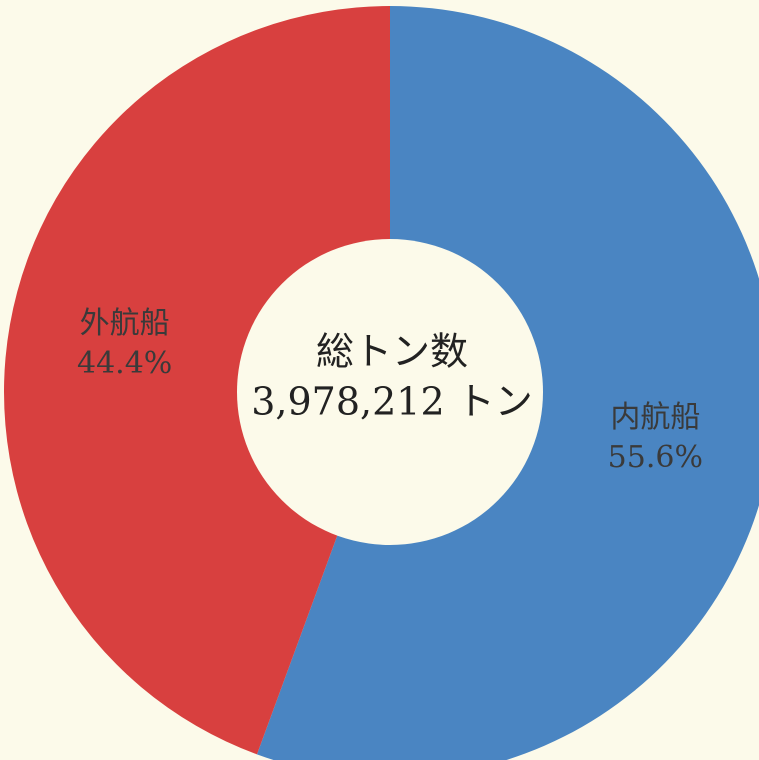 The width and height of the screenshot is (759, 760). What do you see at coordinates (124, 363) in the screenshot?
I see `value-label: 44.4%` at bounding box center [124, 363].